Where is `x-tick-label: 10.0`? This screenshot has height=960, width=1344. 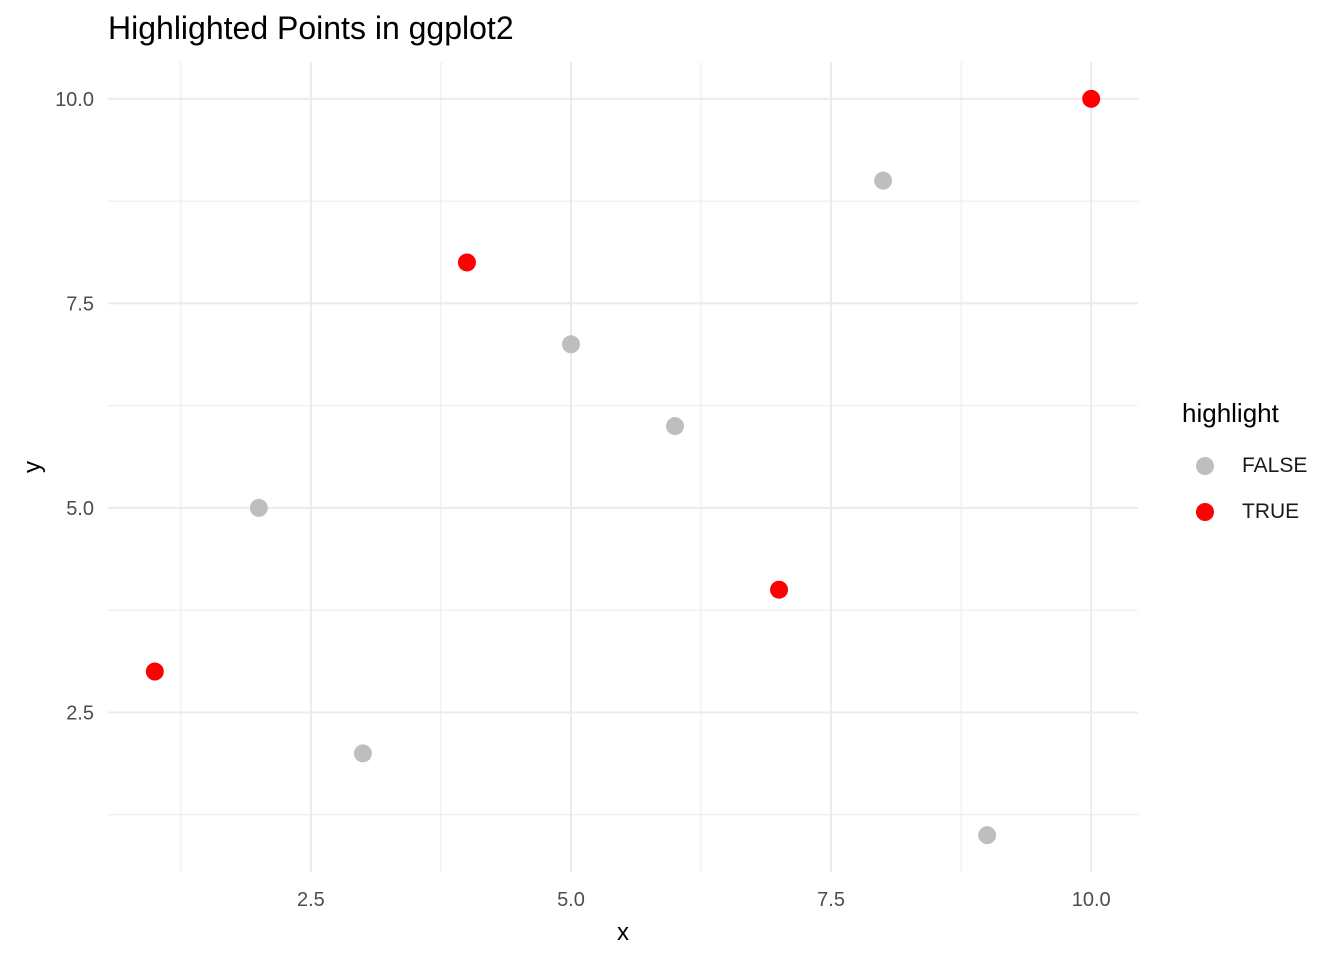 x-tick-label: 10.0 is located at coordinates (1091, 900).